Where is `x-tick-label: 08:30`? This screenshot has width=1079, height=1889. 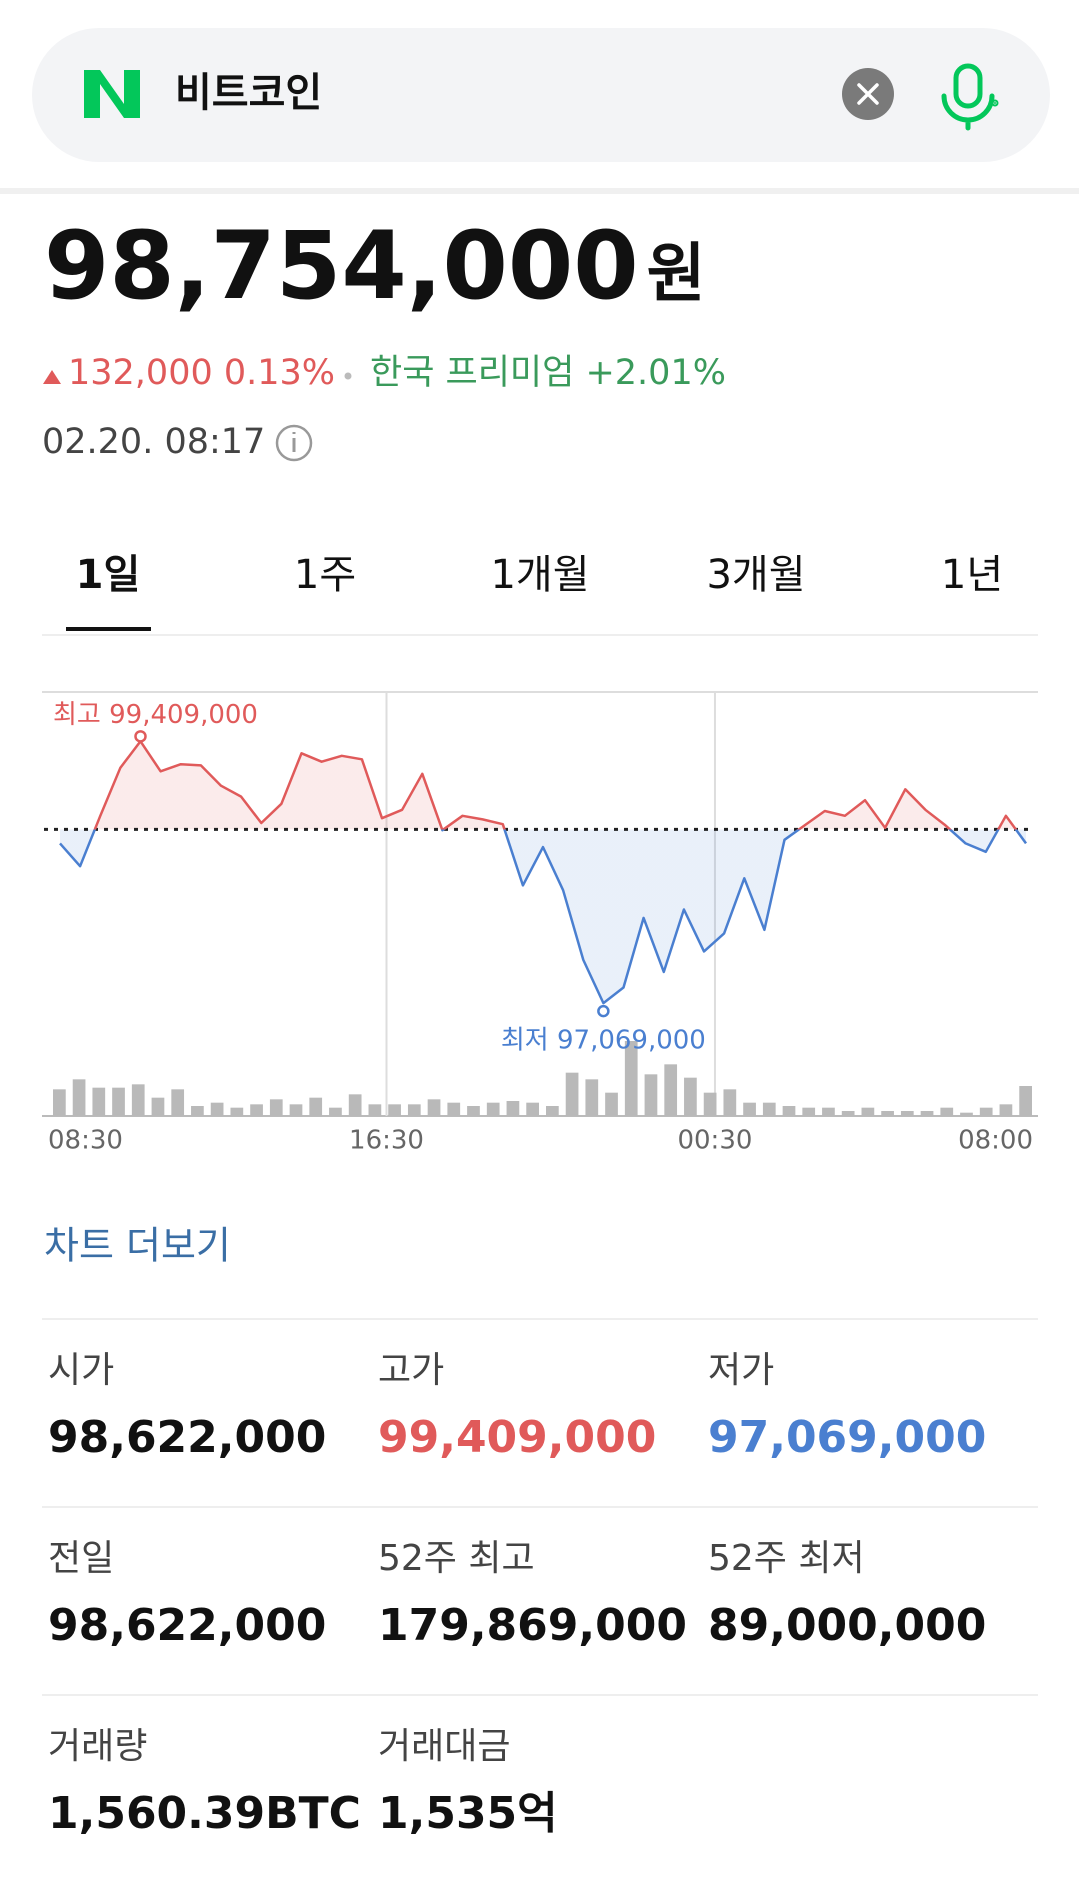
x-tick-label: 08:30 is located at coordinates (85, 1141).